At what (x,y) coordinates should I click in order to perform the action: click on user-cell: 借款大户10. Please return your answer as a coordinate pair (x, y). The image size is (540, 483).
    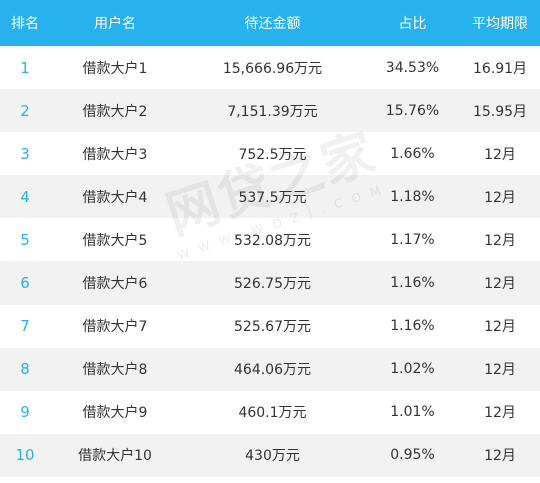
    Looking at the image, I should click on (115, 455).